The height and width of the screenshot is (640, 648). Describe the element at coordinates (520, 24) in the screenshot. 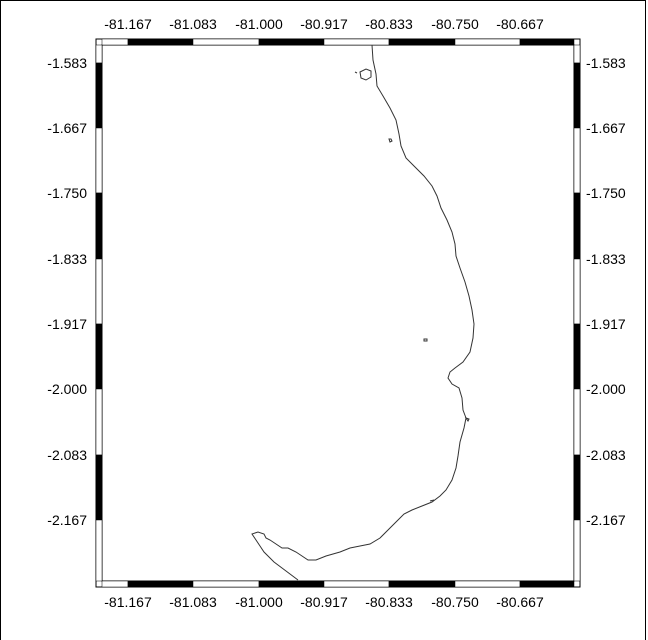

I see `lon-label-top: -80.667` at that location.